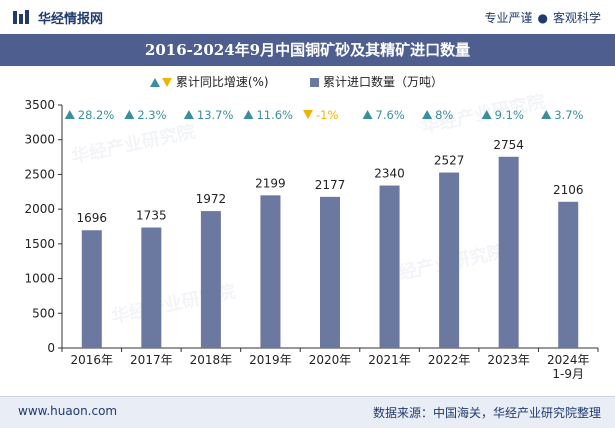 This screenshot has height=428, width=615. I want to click on x-tick-label: 2019年, so click(270, 360).